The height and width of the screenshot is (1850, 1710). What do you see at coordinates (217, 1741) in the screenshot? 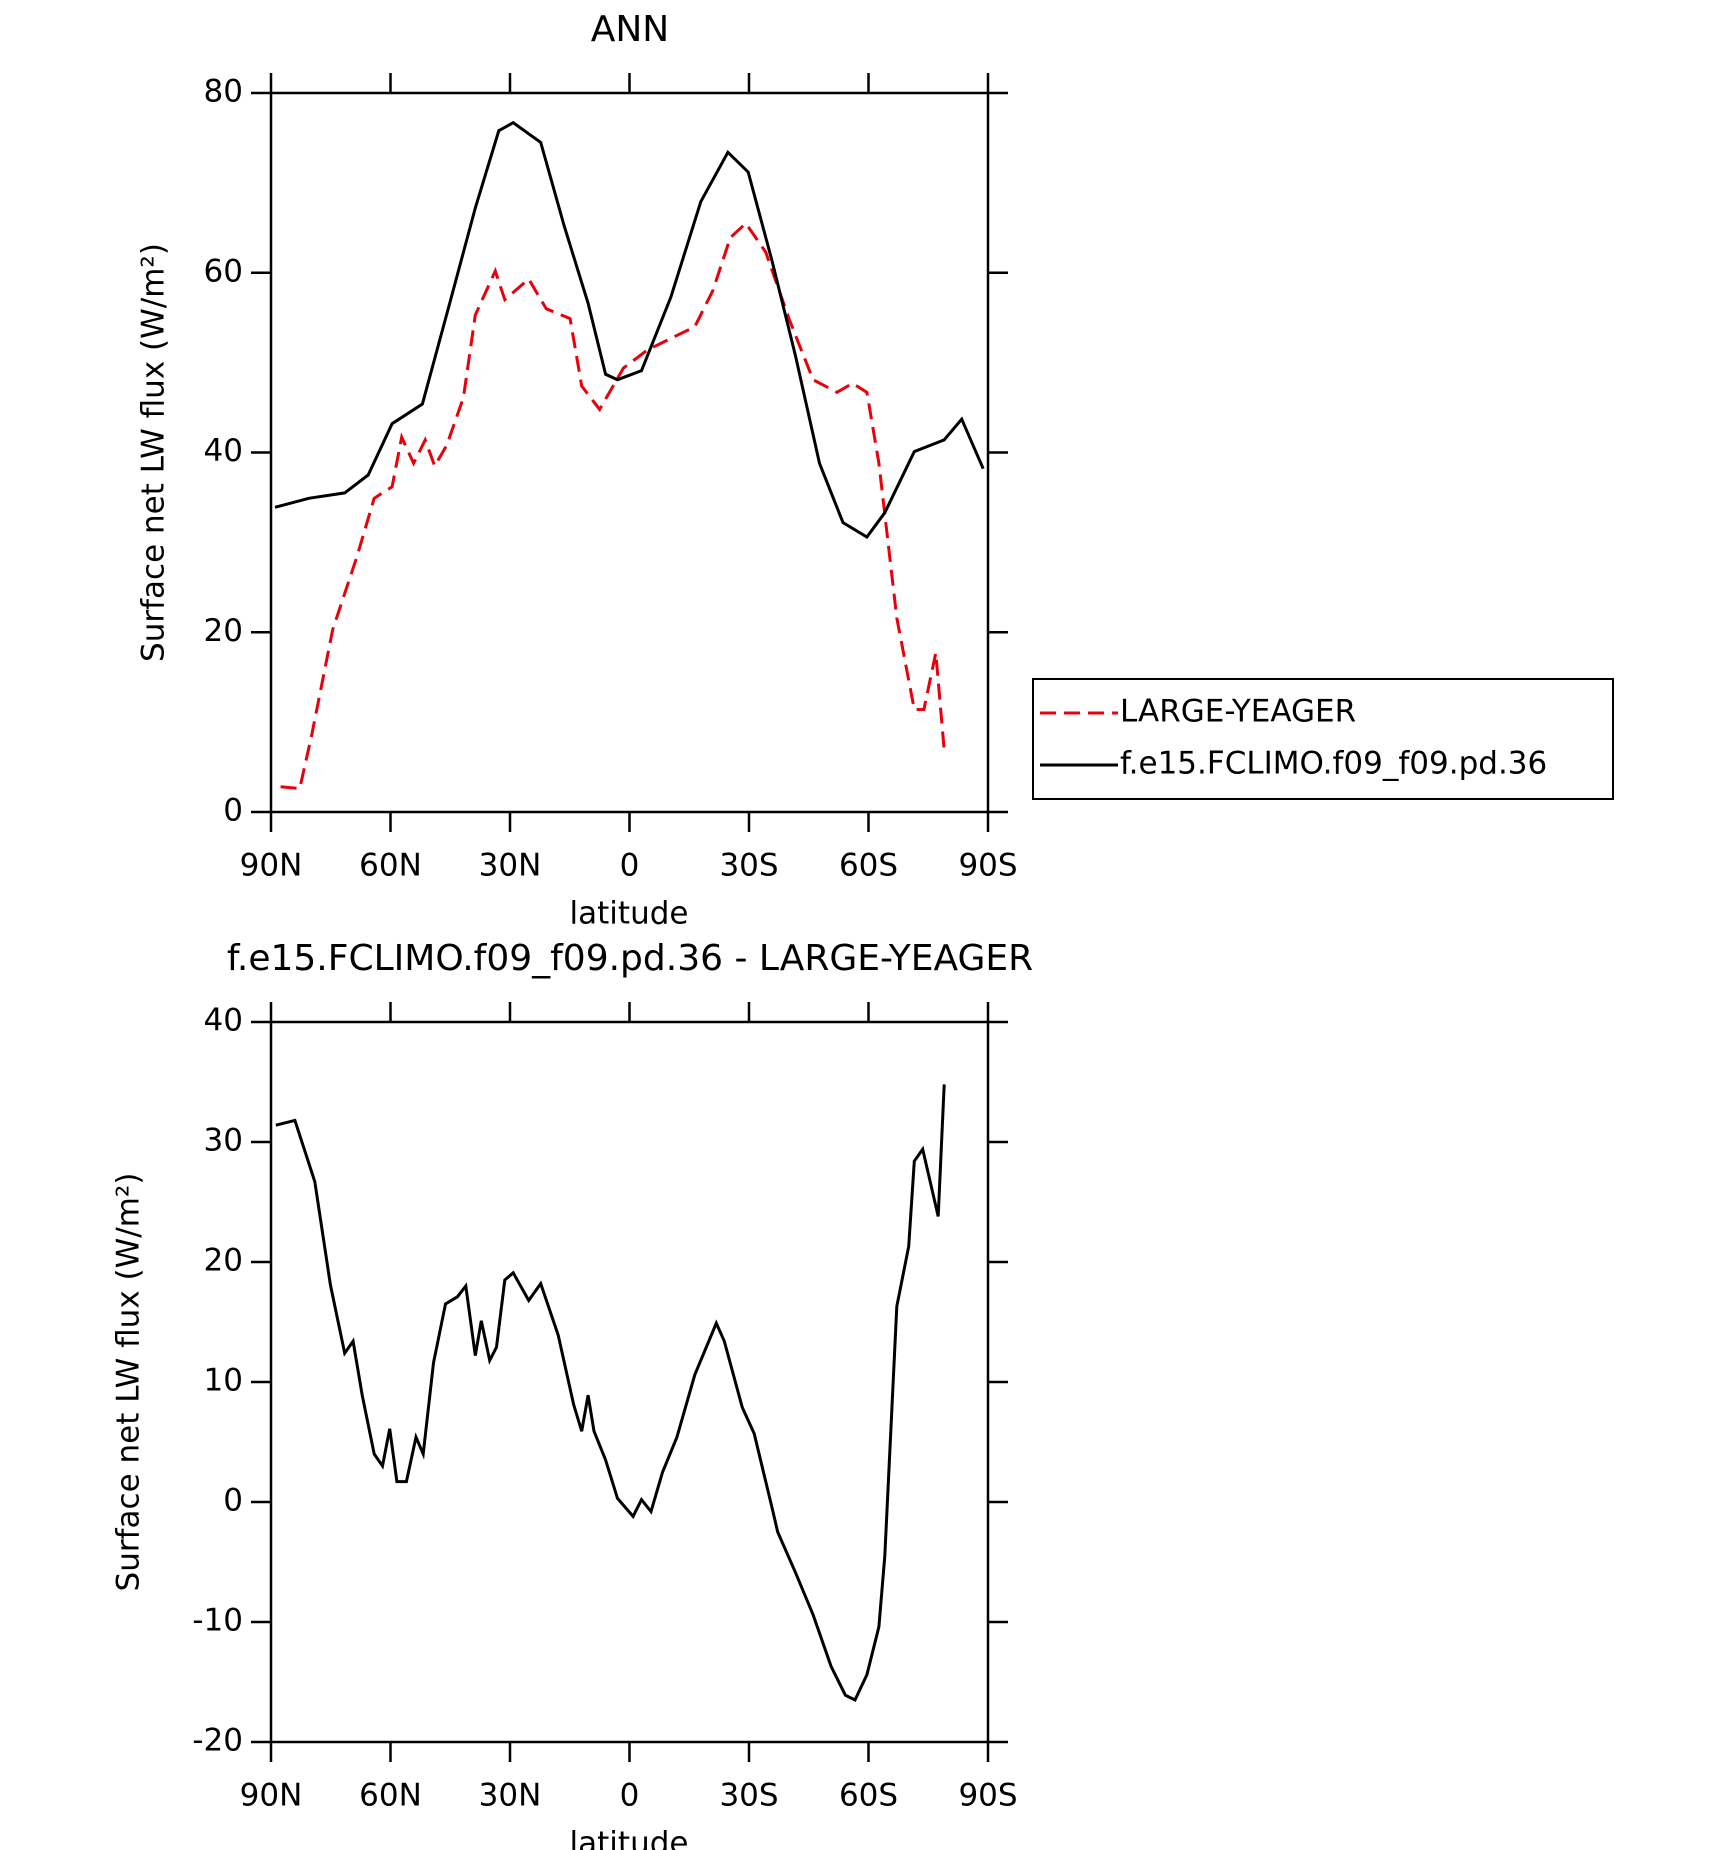
I see `y-tick-label: -20` at bounding box center [217, 1741].